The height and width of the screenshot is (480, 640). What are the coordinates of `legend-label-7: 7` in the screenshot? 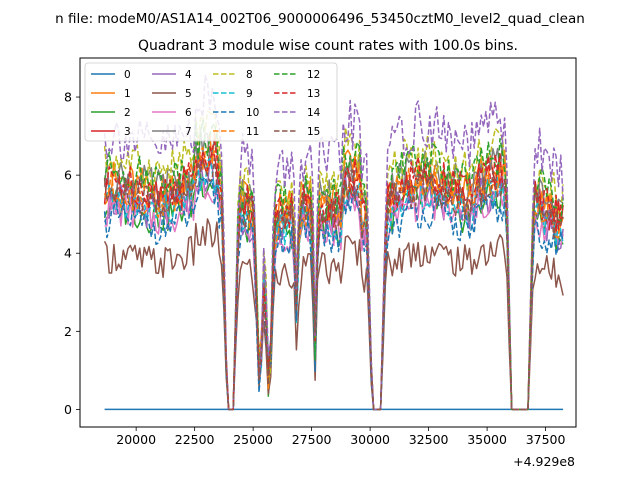 It's located at (188, 132).